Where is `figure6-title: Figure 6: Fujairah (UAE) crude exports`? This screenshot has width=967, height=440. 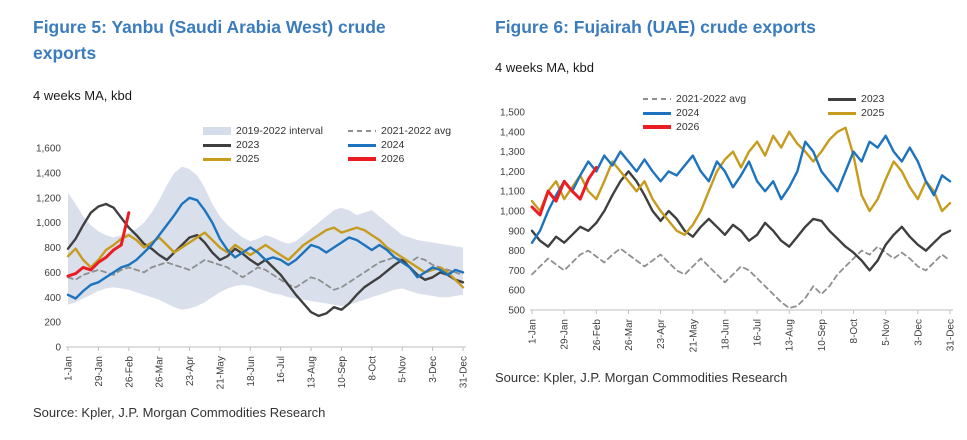 figure6-title: Figure 6: Fujairah (UAE) crude exports is located at coordinates (655, 27).